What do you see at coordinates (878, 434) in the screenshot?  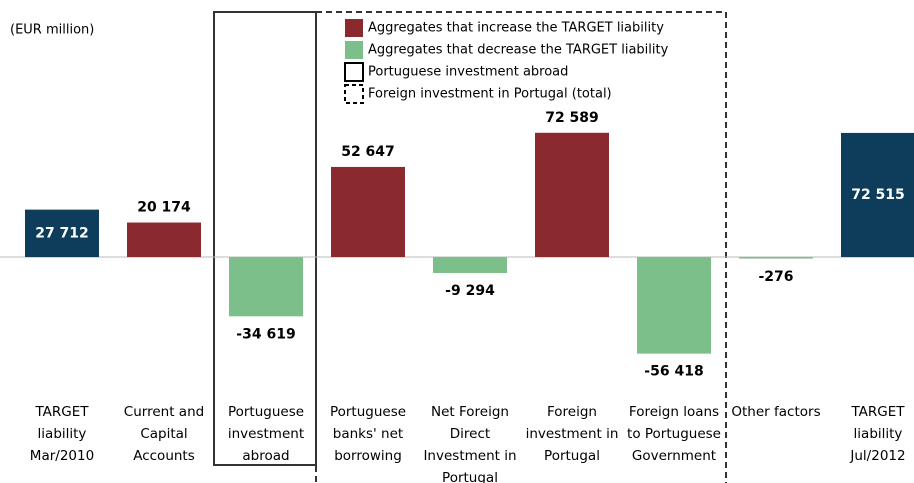 I see `x-tick-label: TARGET liability Jul/2012` at bounding box center [878, 434].